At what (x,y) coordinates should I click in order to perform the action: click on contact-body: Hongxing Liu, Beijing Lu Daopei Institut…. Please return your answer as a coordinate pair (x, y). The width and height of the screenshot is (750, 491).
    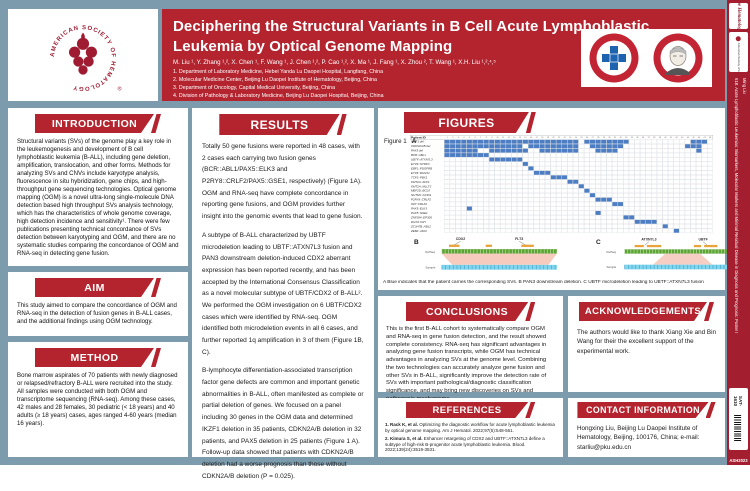
    Looking at the image, I should click on (638, 438).